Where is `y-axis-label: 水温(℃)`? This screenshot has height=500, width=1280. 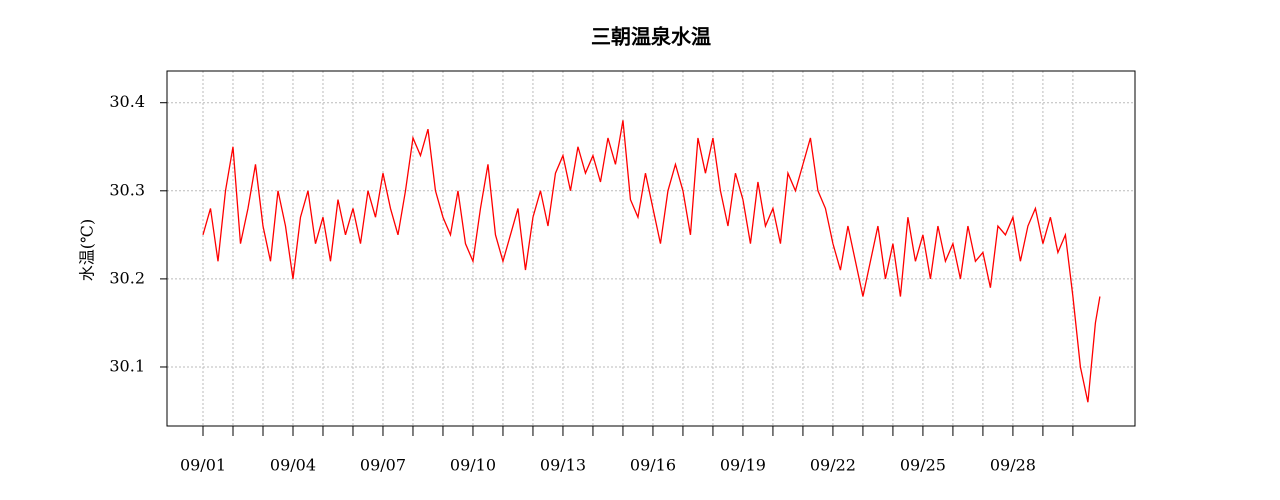 y-axis-label: 水温(℃) is located at coordinates (87, 250).